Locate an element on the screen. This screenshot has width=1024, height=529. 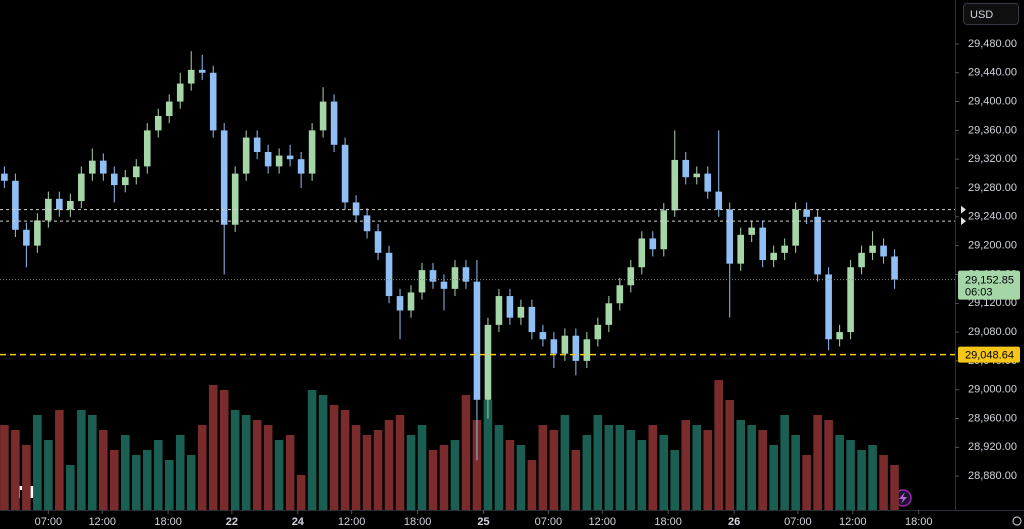
y-tick-label: 29,320.00 is located at coordinates (992, 159).